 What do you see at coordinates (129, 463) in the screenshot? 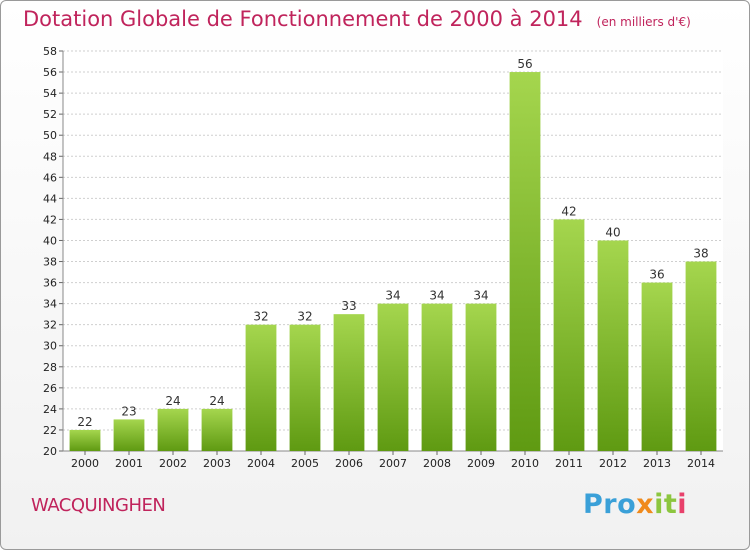
I see `x-tick-label-2001: 2001` at bounding box center [129, 463].